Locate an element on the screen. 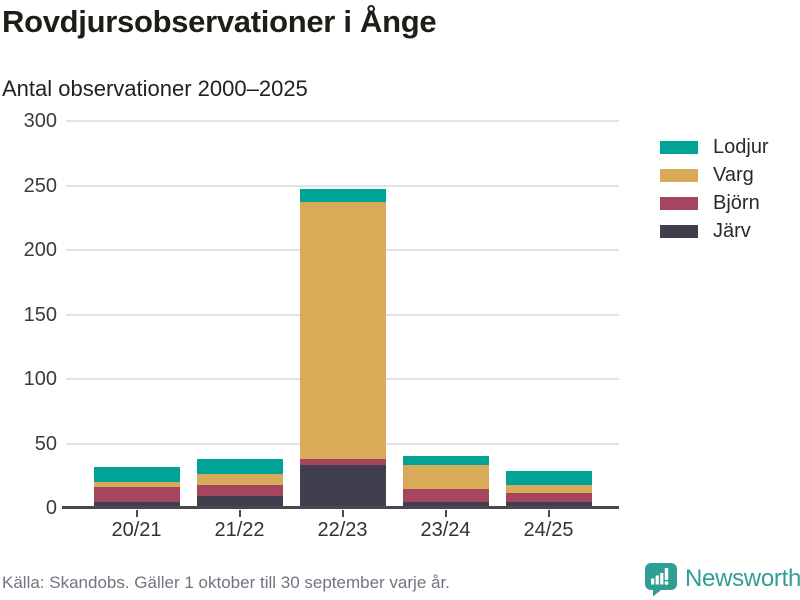 Image resolution: width=800 pixels, height=600 pixels. y-tick-label-250: 250 is located at coordinates (40, 185).